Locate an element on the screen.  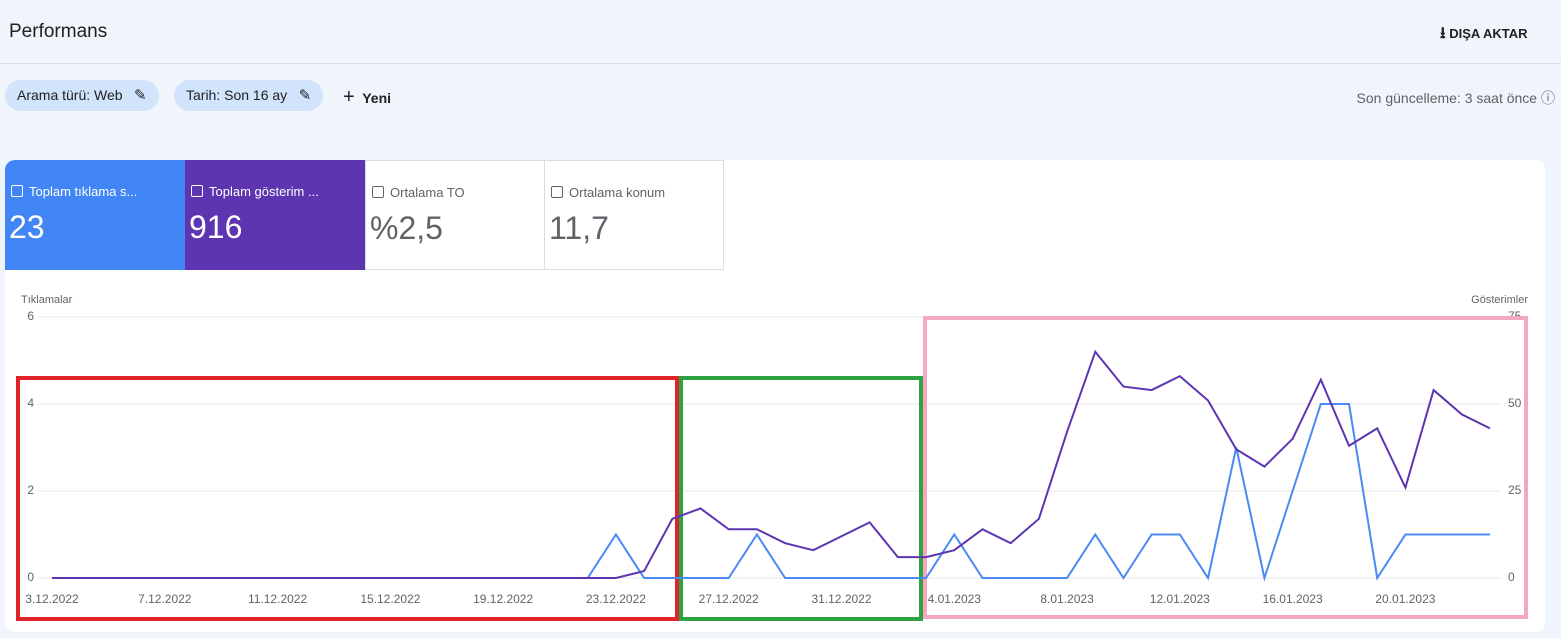
filter-chip: Tarih: Son 16 ay is located at coordinates (249, 95).